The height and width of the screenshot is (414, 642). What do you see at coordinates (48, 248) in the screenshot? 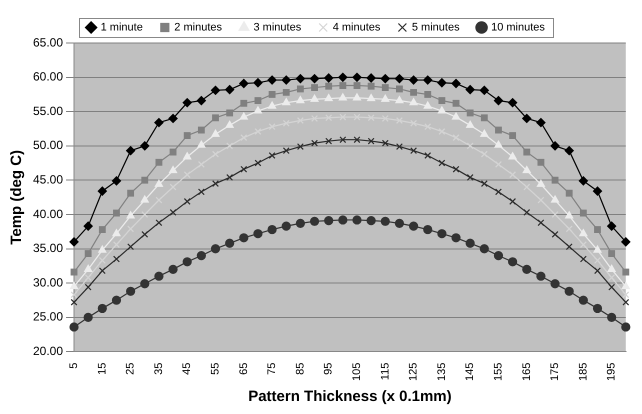
I see `y-tick-label: 35.00` at bounding box center [48, 248].